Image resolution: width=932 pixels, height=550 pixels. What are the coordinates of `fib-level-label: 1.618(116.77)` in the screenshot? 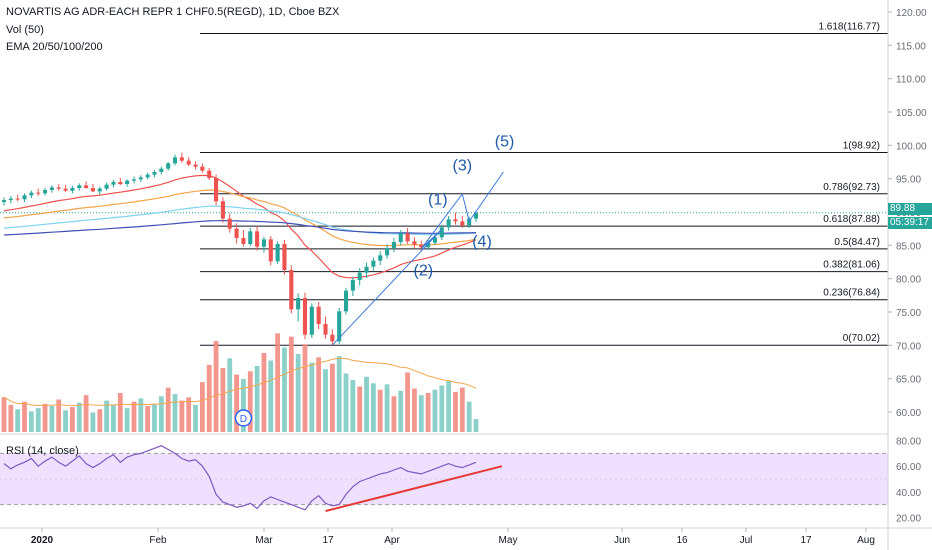 It's located at (849, 27).